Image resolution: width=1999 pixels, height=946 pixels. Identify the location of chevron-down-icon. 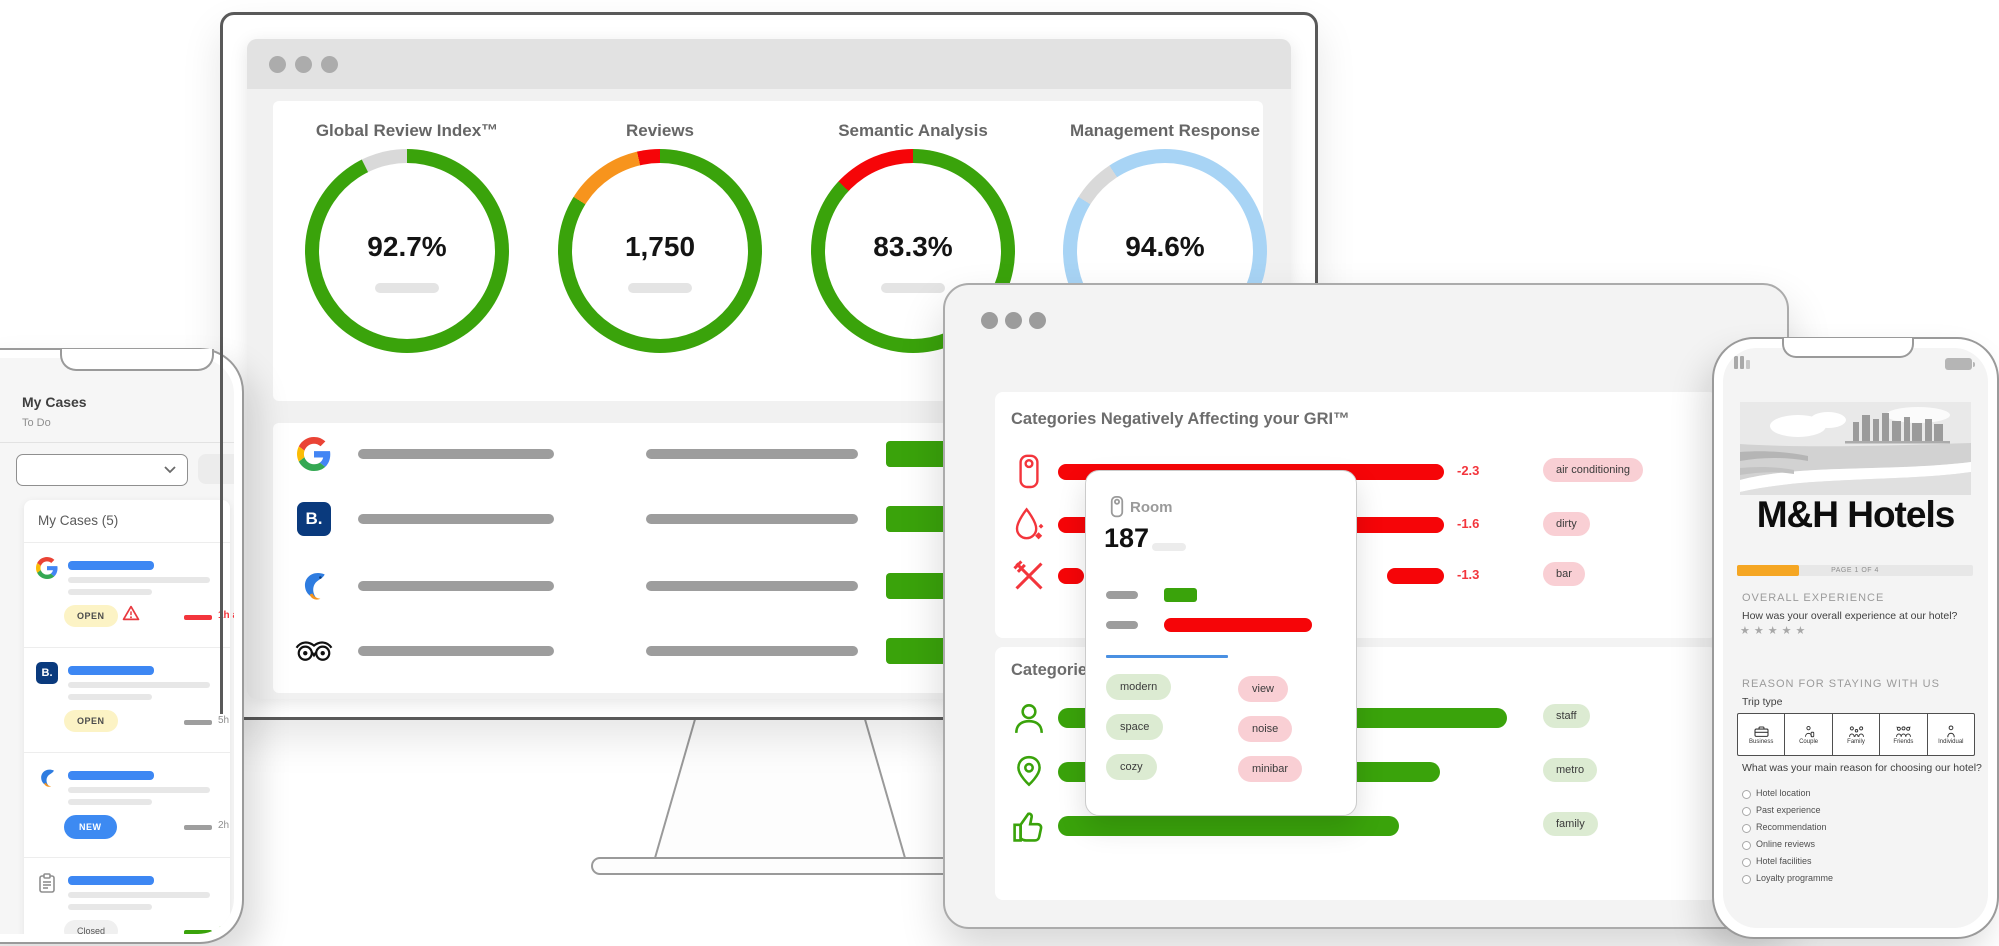
(170, 470).